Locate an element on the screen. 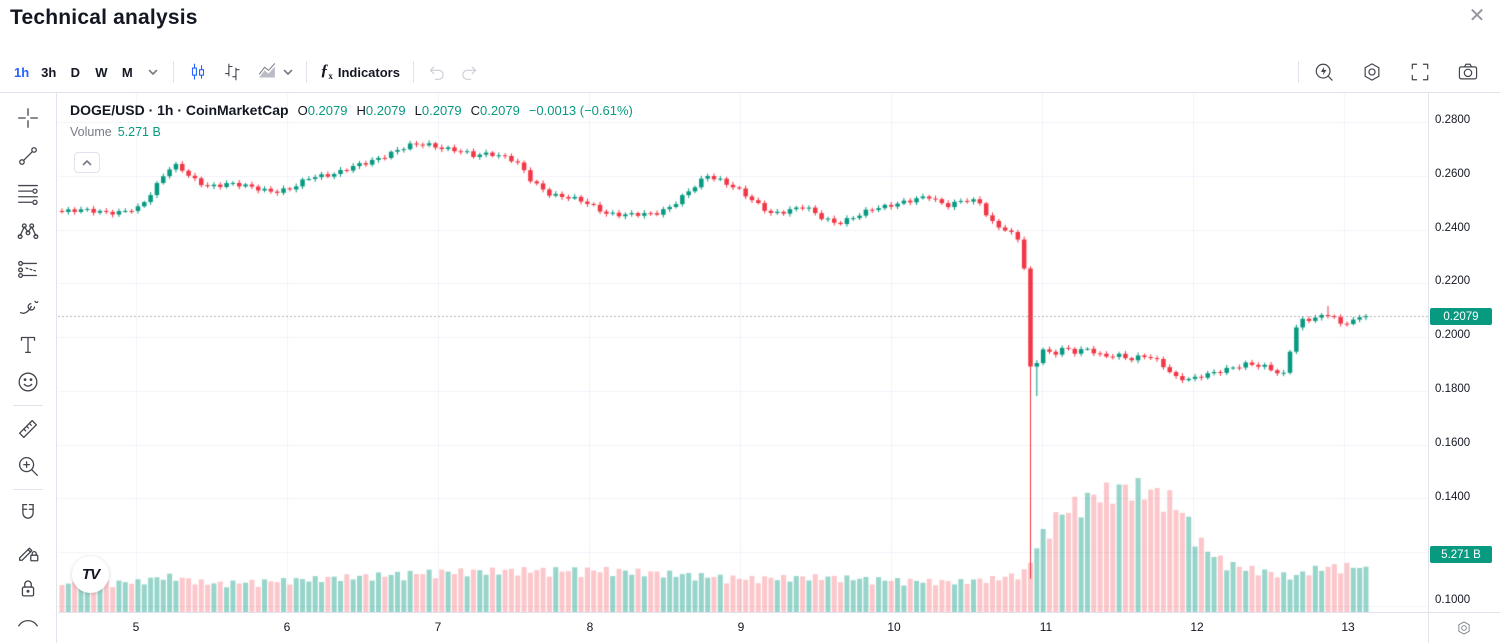 The height and width of the screenshot is (643, 1500). fullscreen-button is located at coordinates (1420, 72).